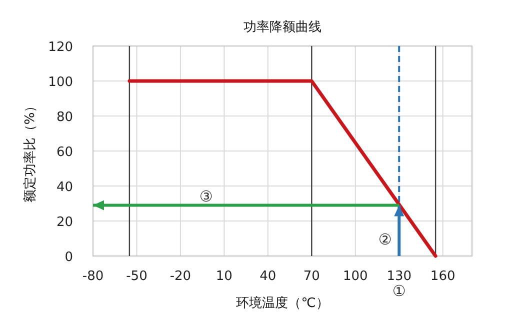 This screenshot has height=332, width=509. I want to click on x-tick-label: 40, so click(268, 276).